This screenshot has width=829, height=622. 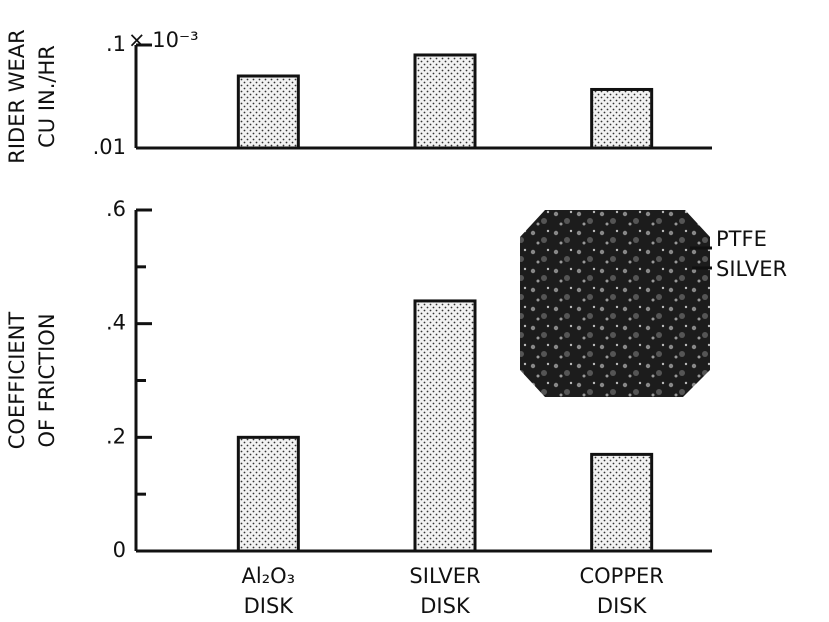 What do you see at coordinates (163, 40) in the screenshot?
I see `axis-multiplier: × 10⁻³` at bounding box center [163, 40].